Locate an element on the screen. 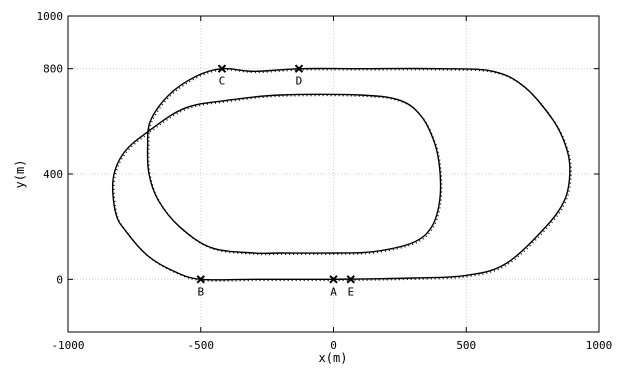  marker-b: B is located at coordinates (200, 286).